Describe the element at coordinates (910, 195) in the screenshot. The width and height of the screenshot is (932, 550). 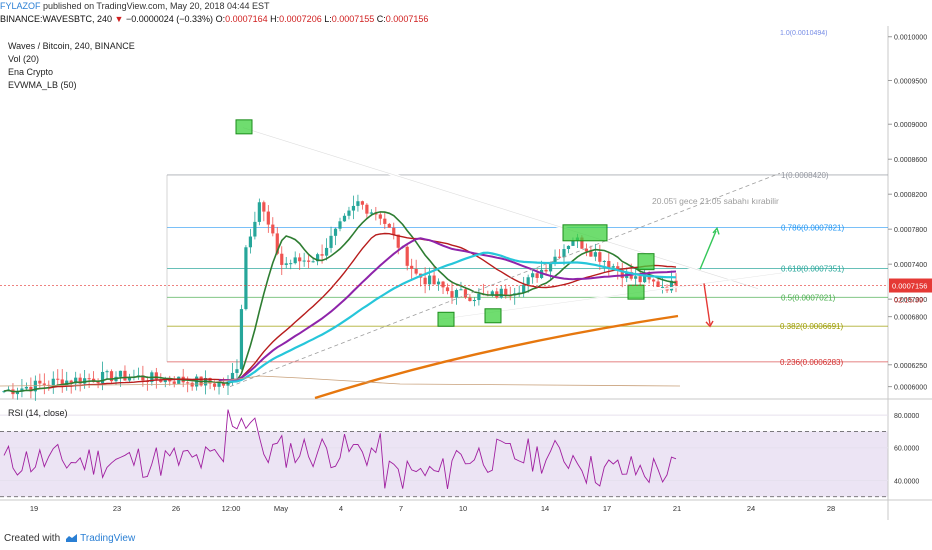
I see `price-tick-label: 0.0008200` at that location.